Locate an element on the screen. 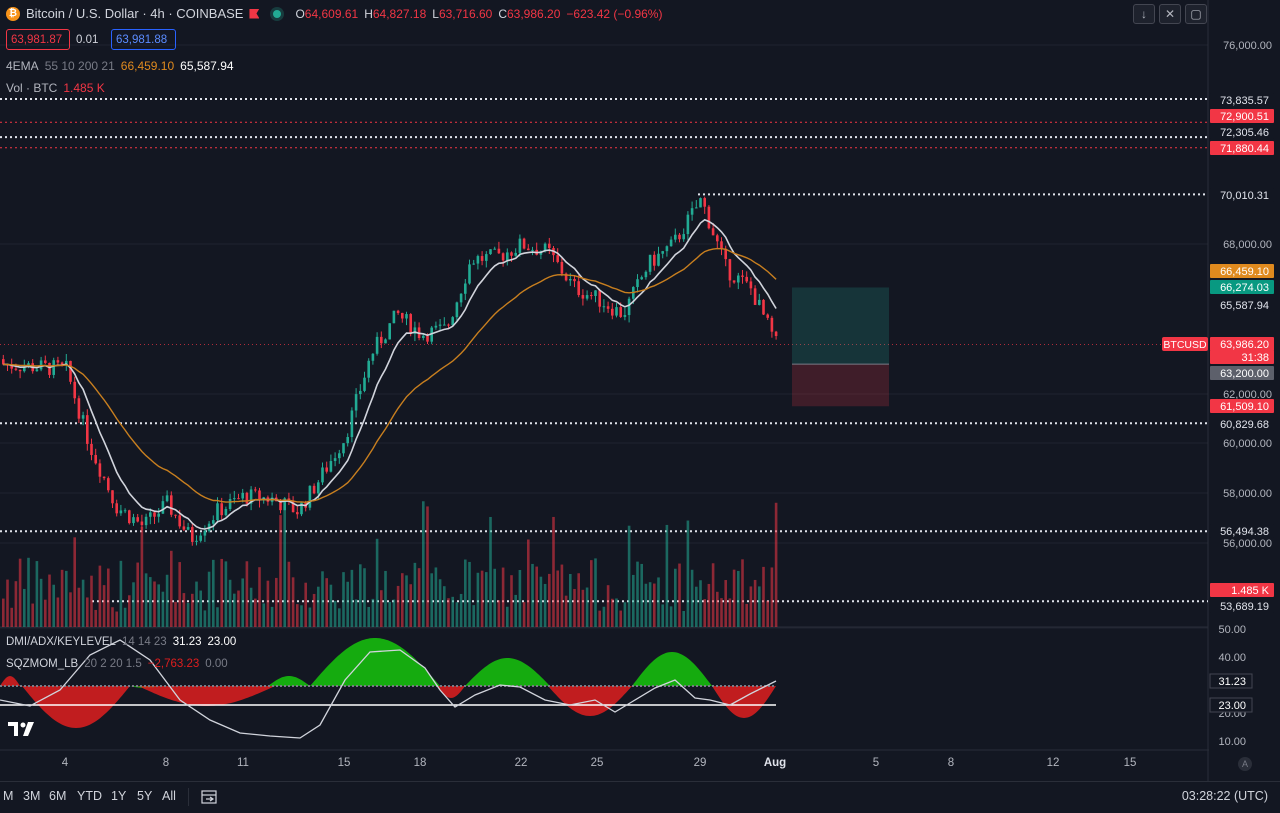 This screenshot has width=1280, height=813. symbol-tag-bg is located at coordinates (1185, 344).